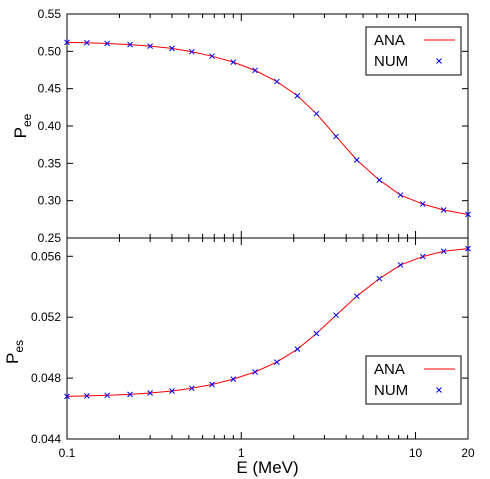 Image resolution: width=490 pixels, height=479 pixels. I want to click on y-tick-label: 0.044, so click(46, 439).